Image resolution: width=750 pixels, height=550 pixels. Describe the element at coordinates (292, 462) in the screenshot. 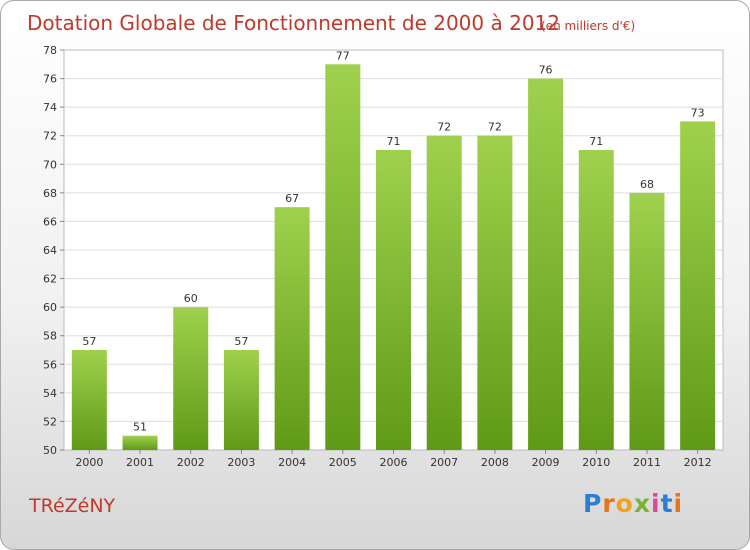

I see `x-tick-label: 2004` at that location.